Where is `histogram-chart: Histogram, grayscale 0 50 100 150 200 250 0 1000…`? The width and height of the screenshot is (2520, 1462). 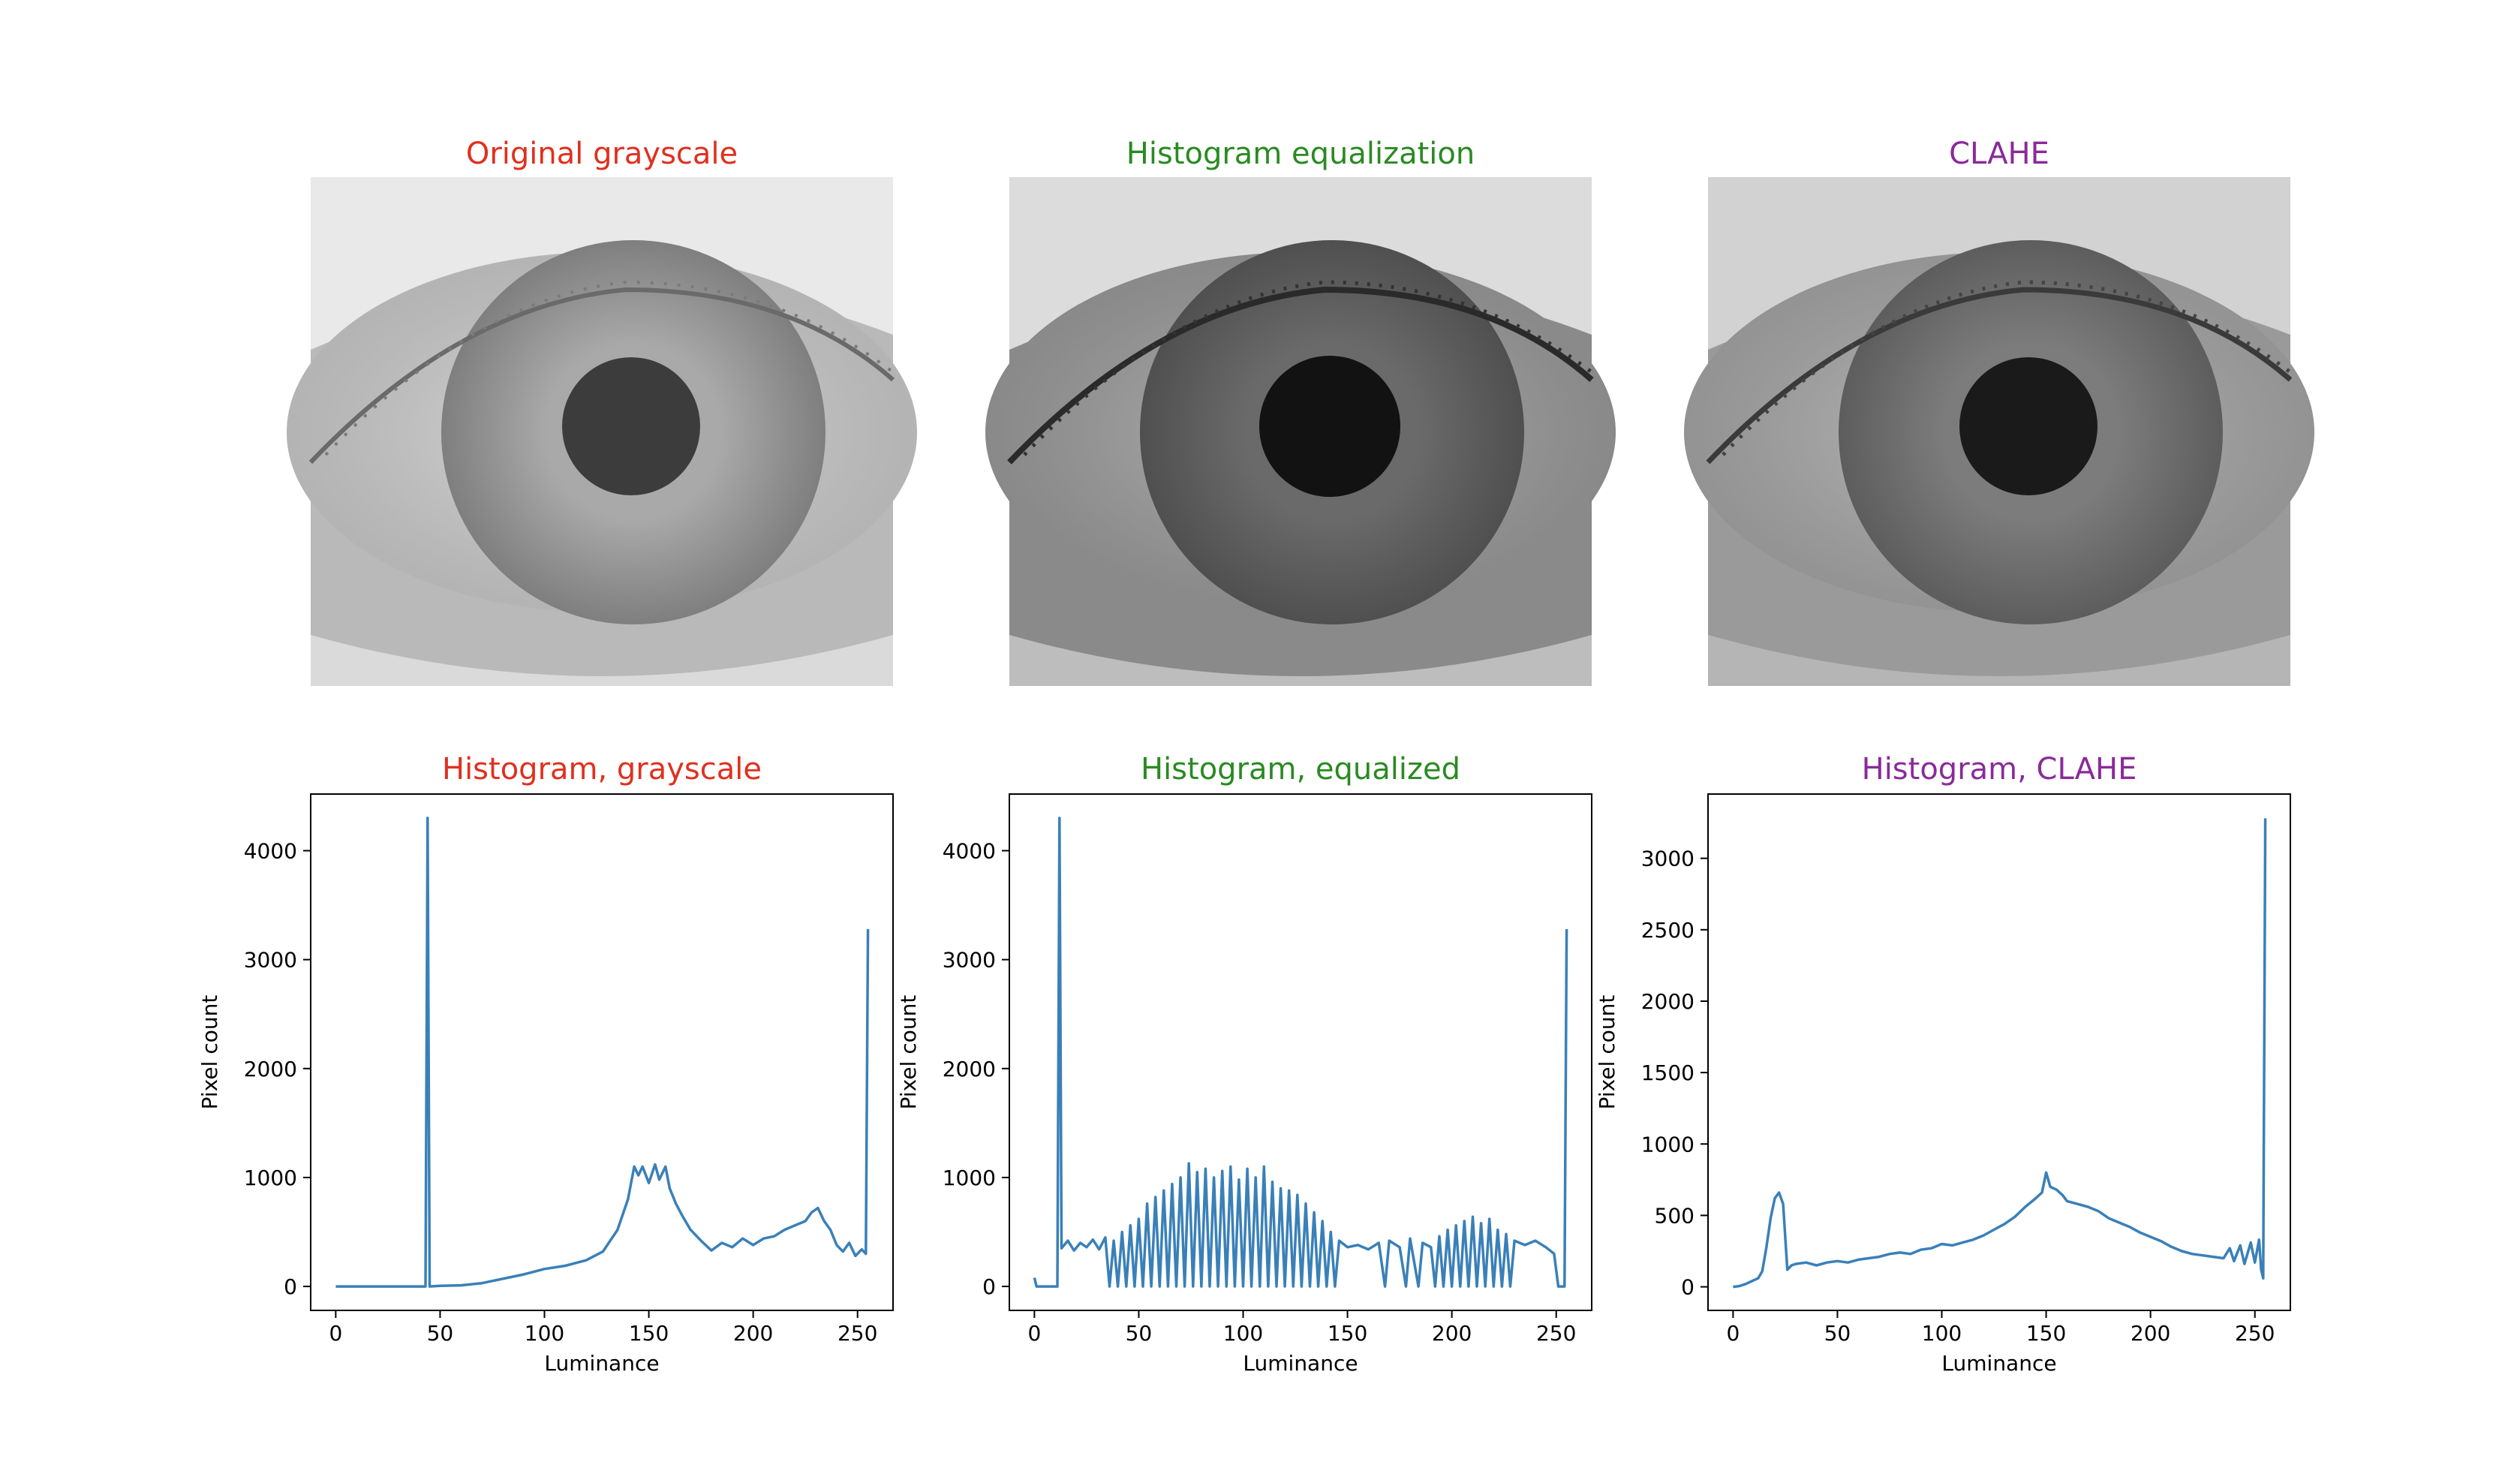
histogram-chart: Histogram, grayscale 0 50 100 150 200 250 0 1000… is located at coordinates (545, 1064).